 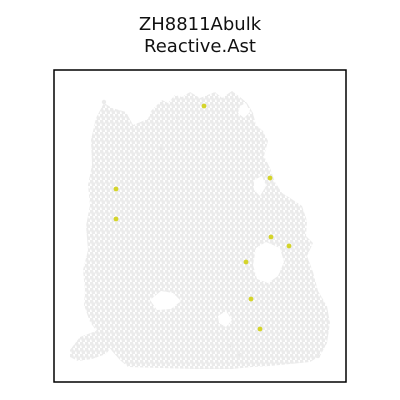 What do you see at coordinates (92, 346) in the screenshot?
I see `tissue-lower-left-lobe` at bounding box center [92, 346].